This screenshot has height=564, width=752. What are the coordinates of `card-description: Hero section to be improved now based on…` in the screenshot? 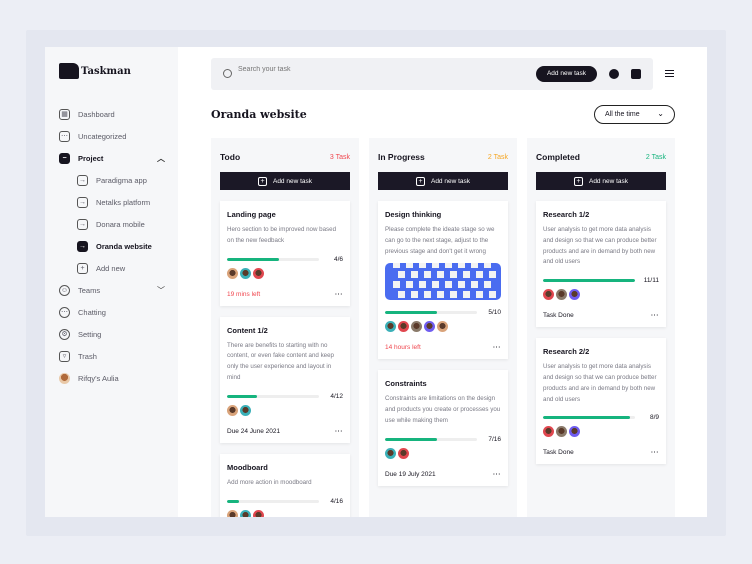 It's located at (282, 235).